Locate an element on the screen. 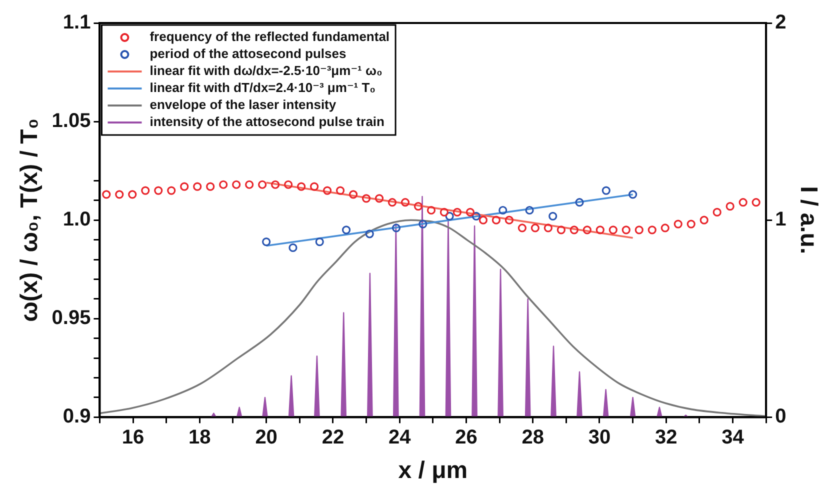 This screenshot has width=838, height=498. y-tick-label: 1.05 is located at coordinates (71, 121).